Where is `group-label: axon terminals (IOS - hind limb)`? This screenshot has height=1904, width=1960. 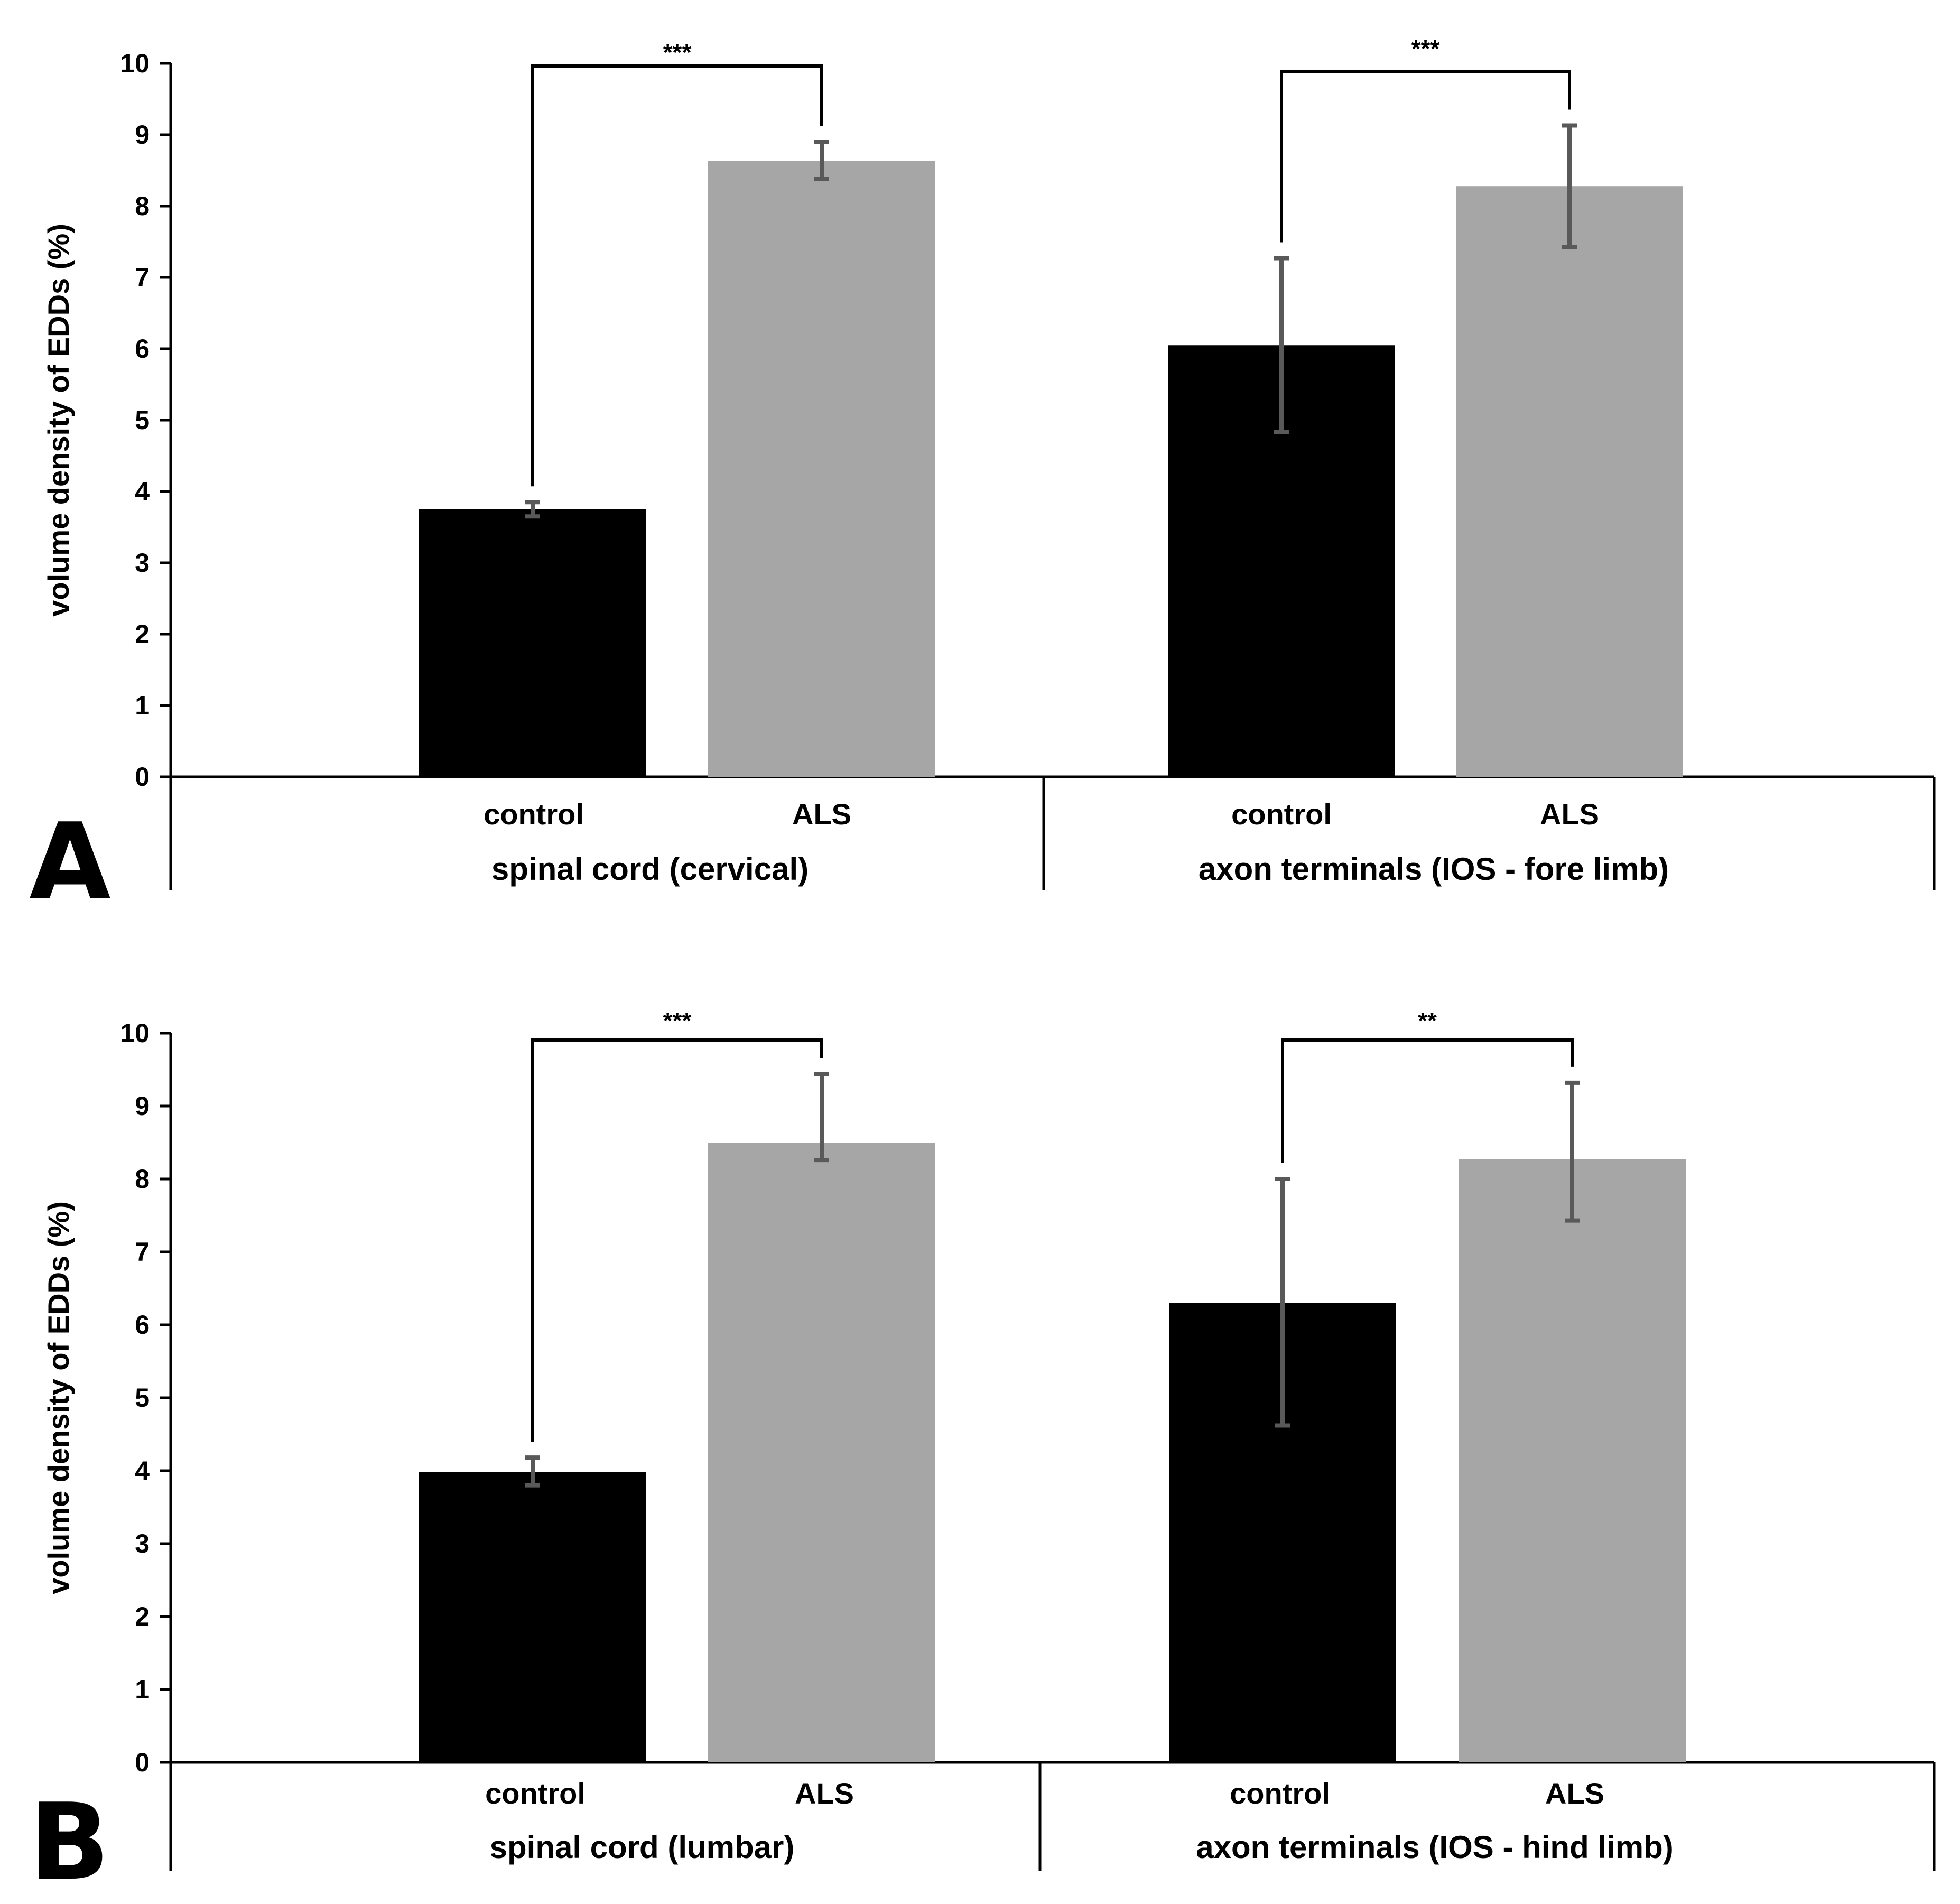
group-label: axon terminals (IOS - hind limb) is located at coordinates (1434, 1847).